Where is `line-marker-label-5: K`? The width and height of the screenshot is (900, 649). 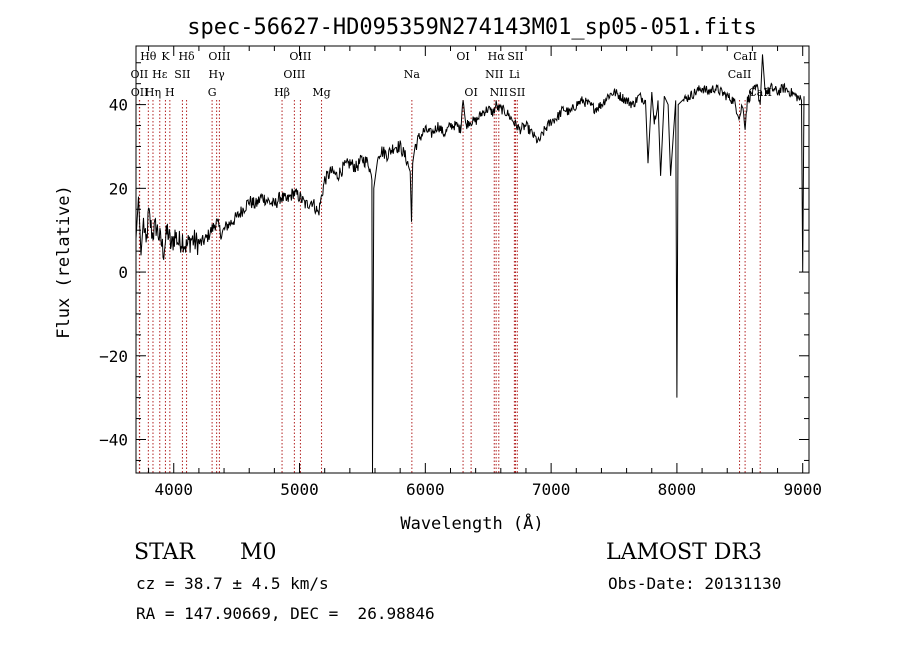 line-marker-label-5: K is located at coordinates (165, 56).